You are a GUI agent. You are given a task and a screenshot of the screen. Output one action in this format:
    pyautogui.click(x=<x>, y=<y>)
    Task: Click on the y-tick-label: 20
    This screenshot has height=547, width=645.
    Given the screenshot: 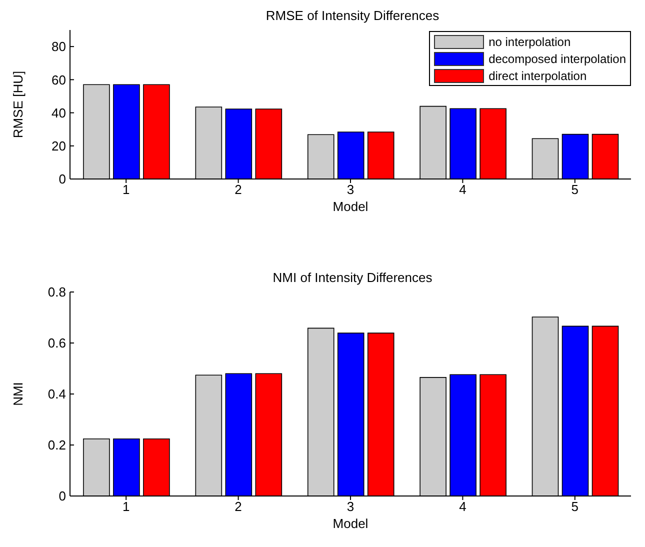 What is the action you would take?
    pyautogui.click(x=59, y=146)
    